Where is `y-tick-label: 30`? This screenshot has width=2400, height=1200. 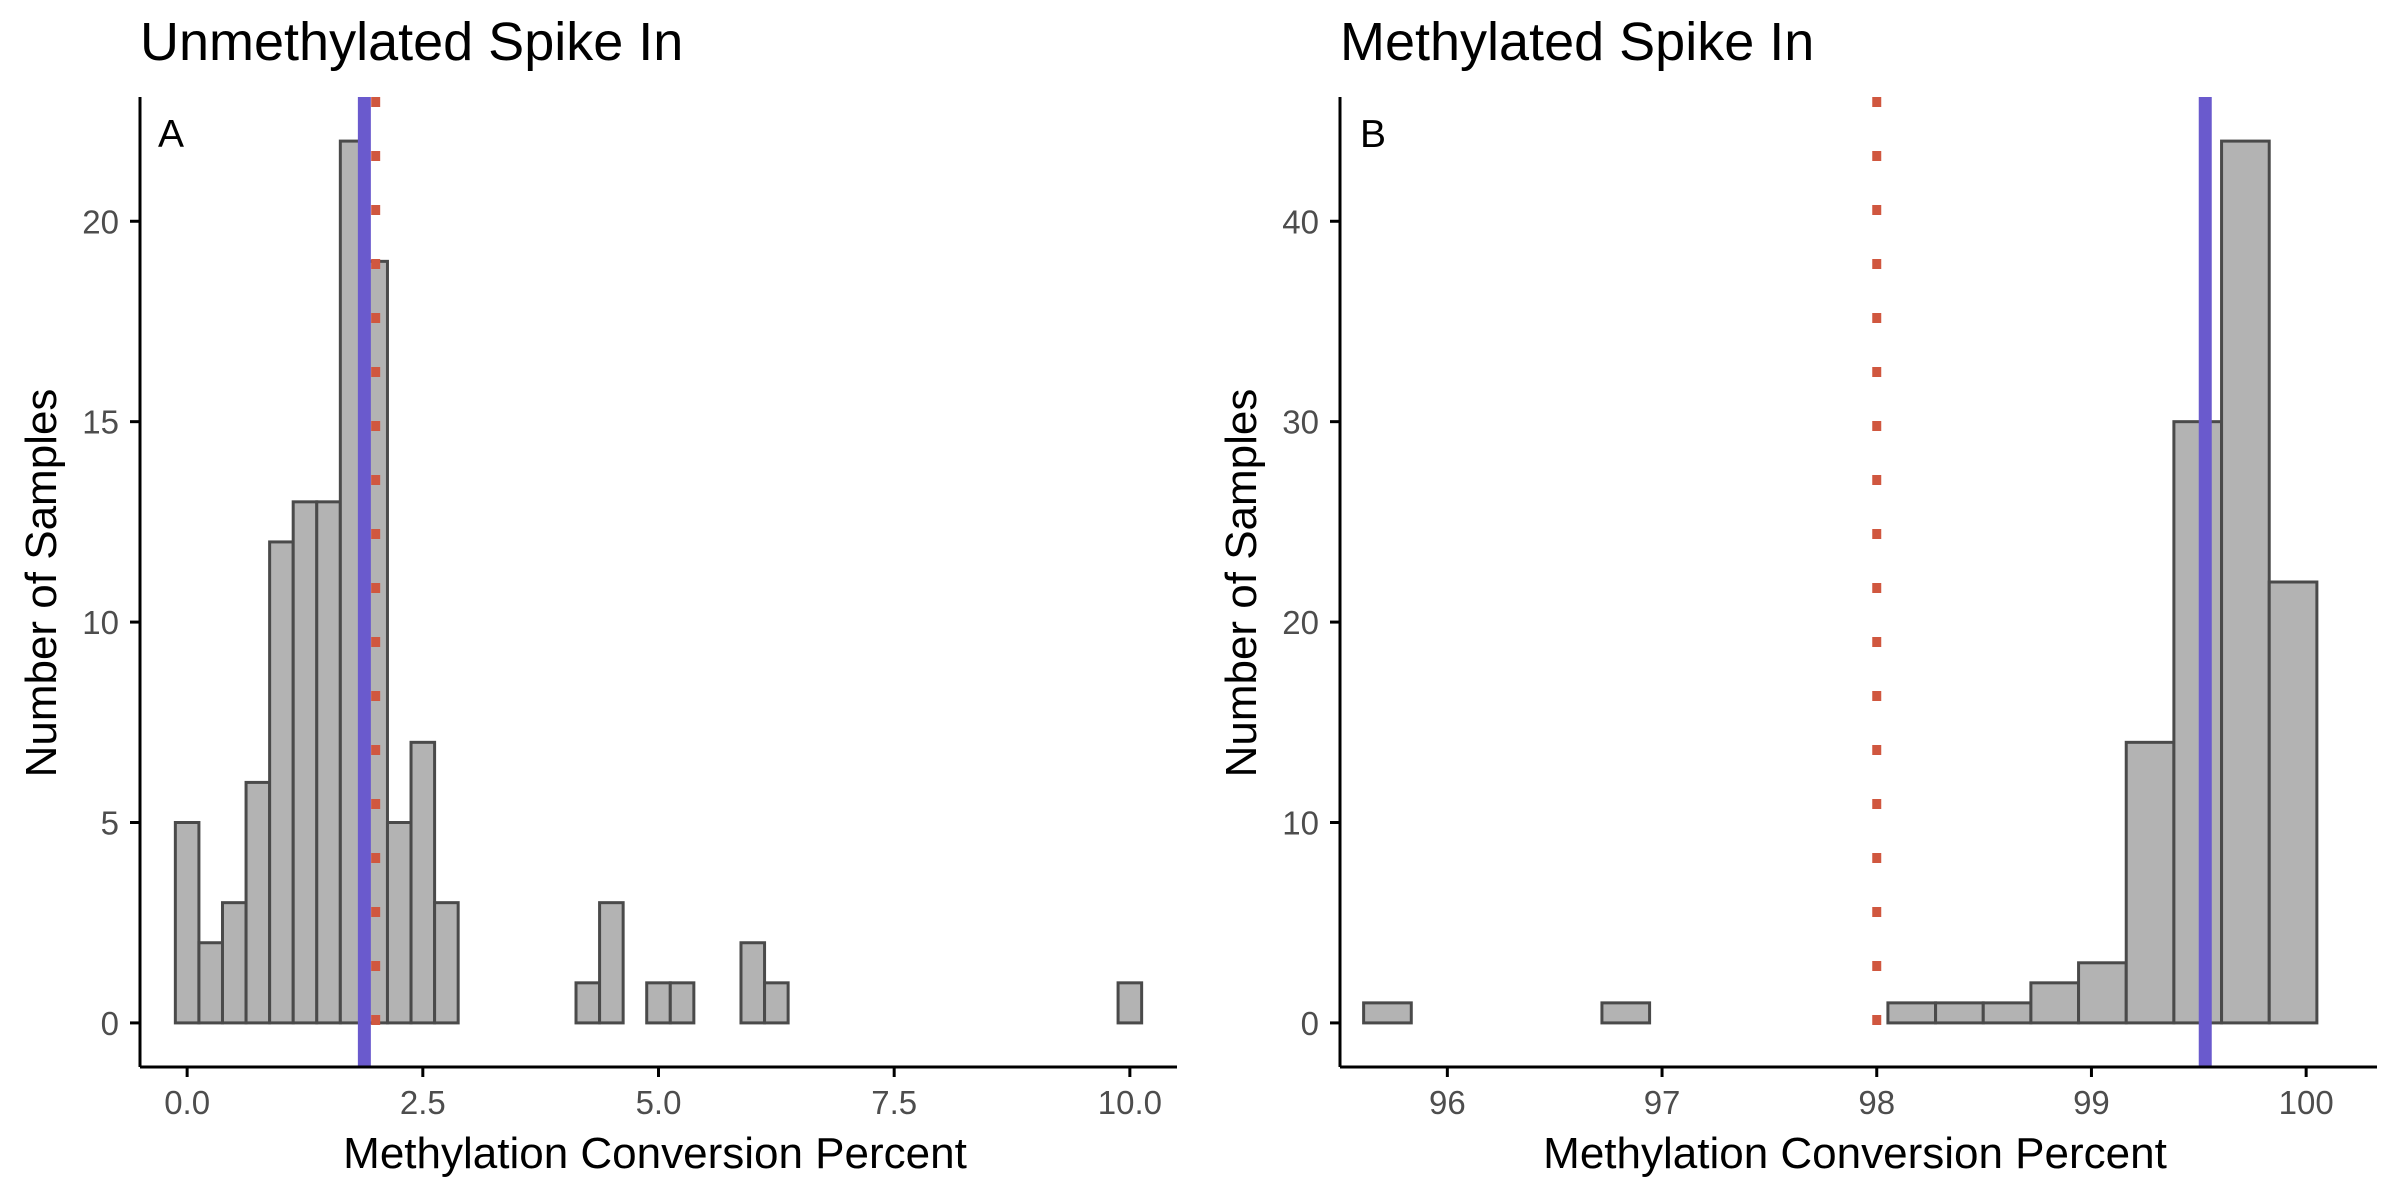
y-tick-label: 30 is located at coordinates (1300, 422).